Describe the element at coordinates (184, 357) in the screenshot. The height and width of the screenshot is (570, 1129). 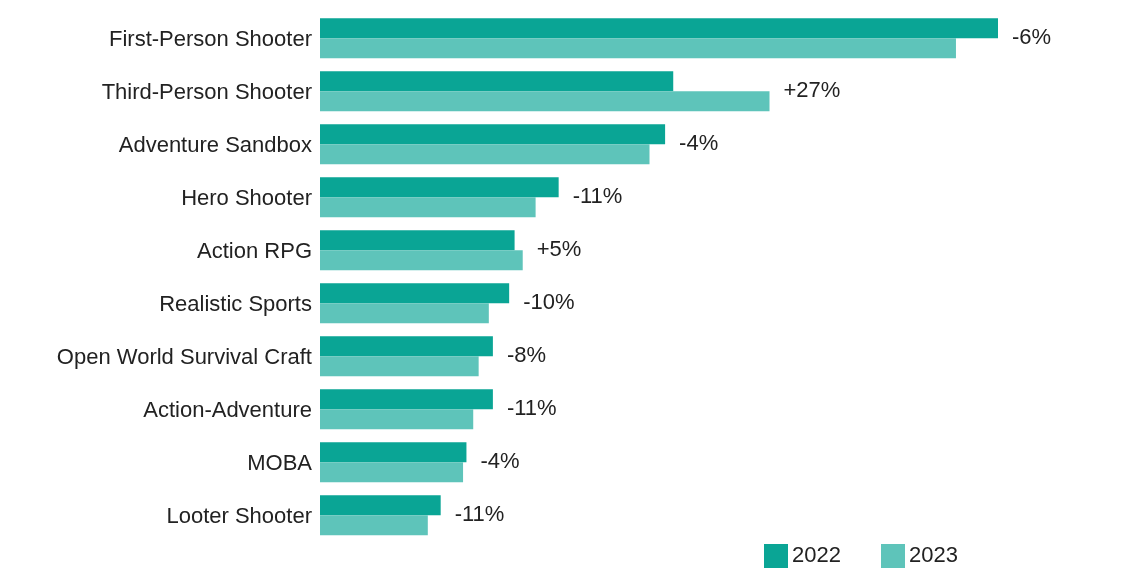
I see `y-tick-label: Open World Survival Craft` at that location.